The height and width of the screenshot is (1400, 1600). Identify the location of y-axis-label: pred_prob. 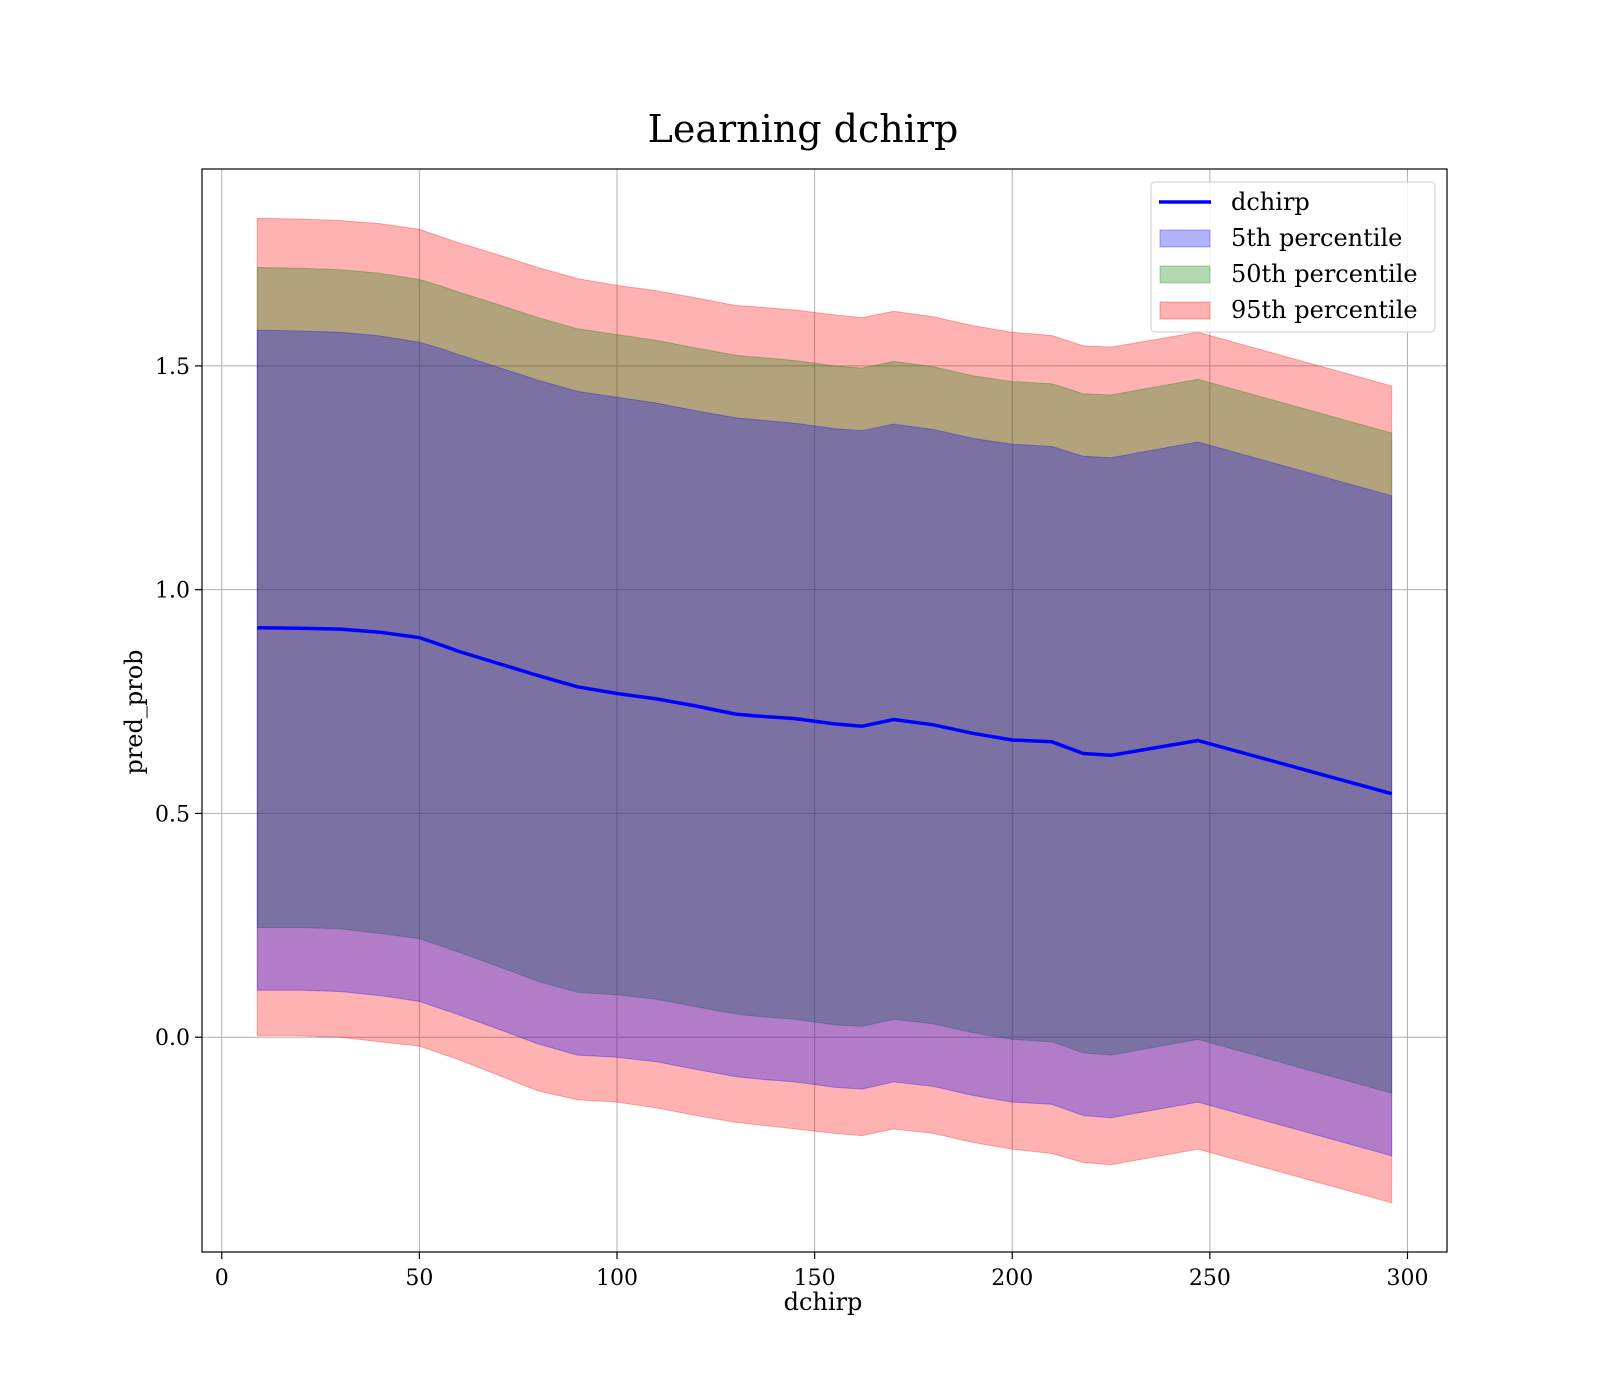
(134, 711).